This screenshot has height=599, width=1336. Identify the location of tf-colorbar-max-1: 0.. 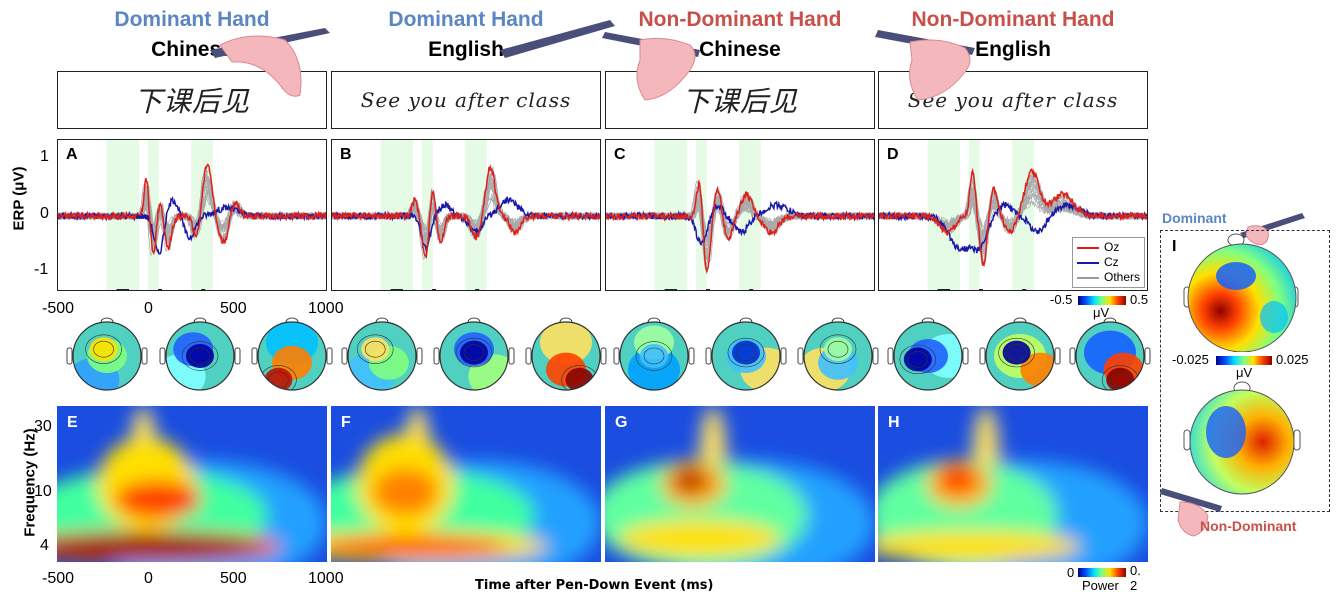
(1135, 570).